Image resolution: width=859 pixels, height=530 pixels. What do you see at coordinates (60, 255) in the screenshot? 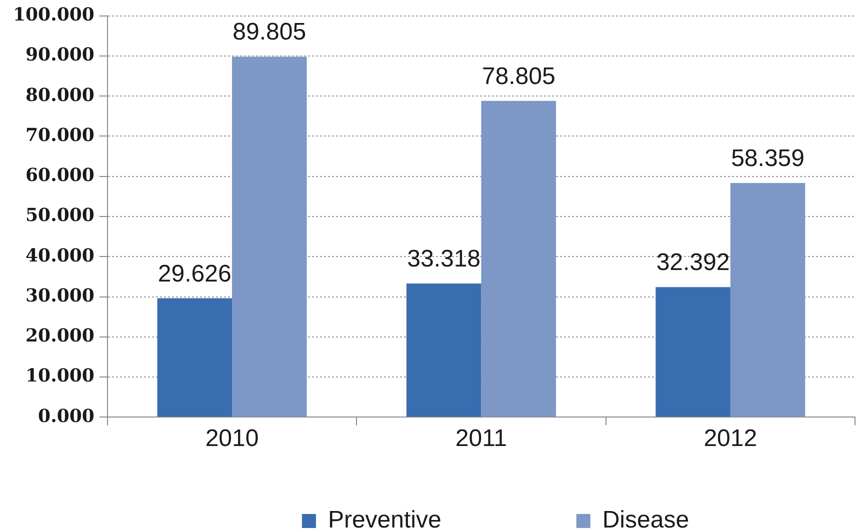
I see `y-tick-label: 40.000` at bounding box center [60, 255].